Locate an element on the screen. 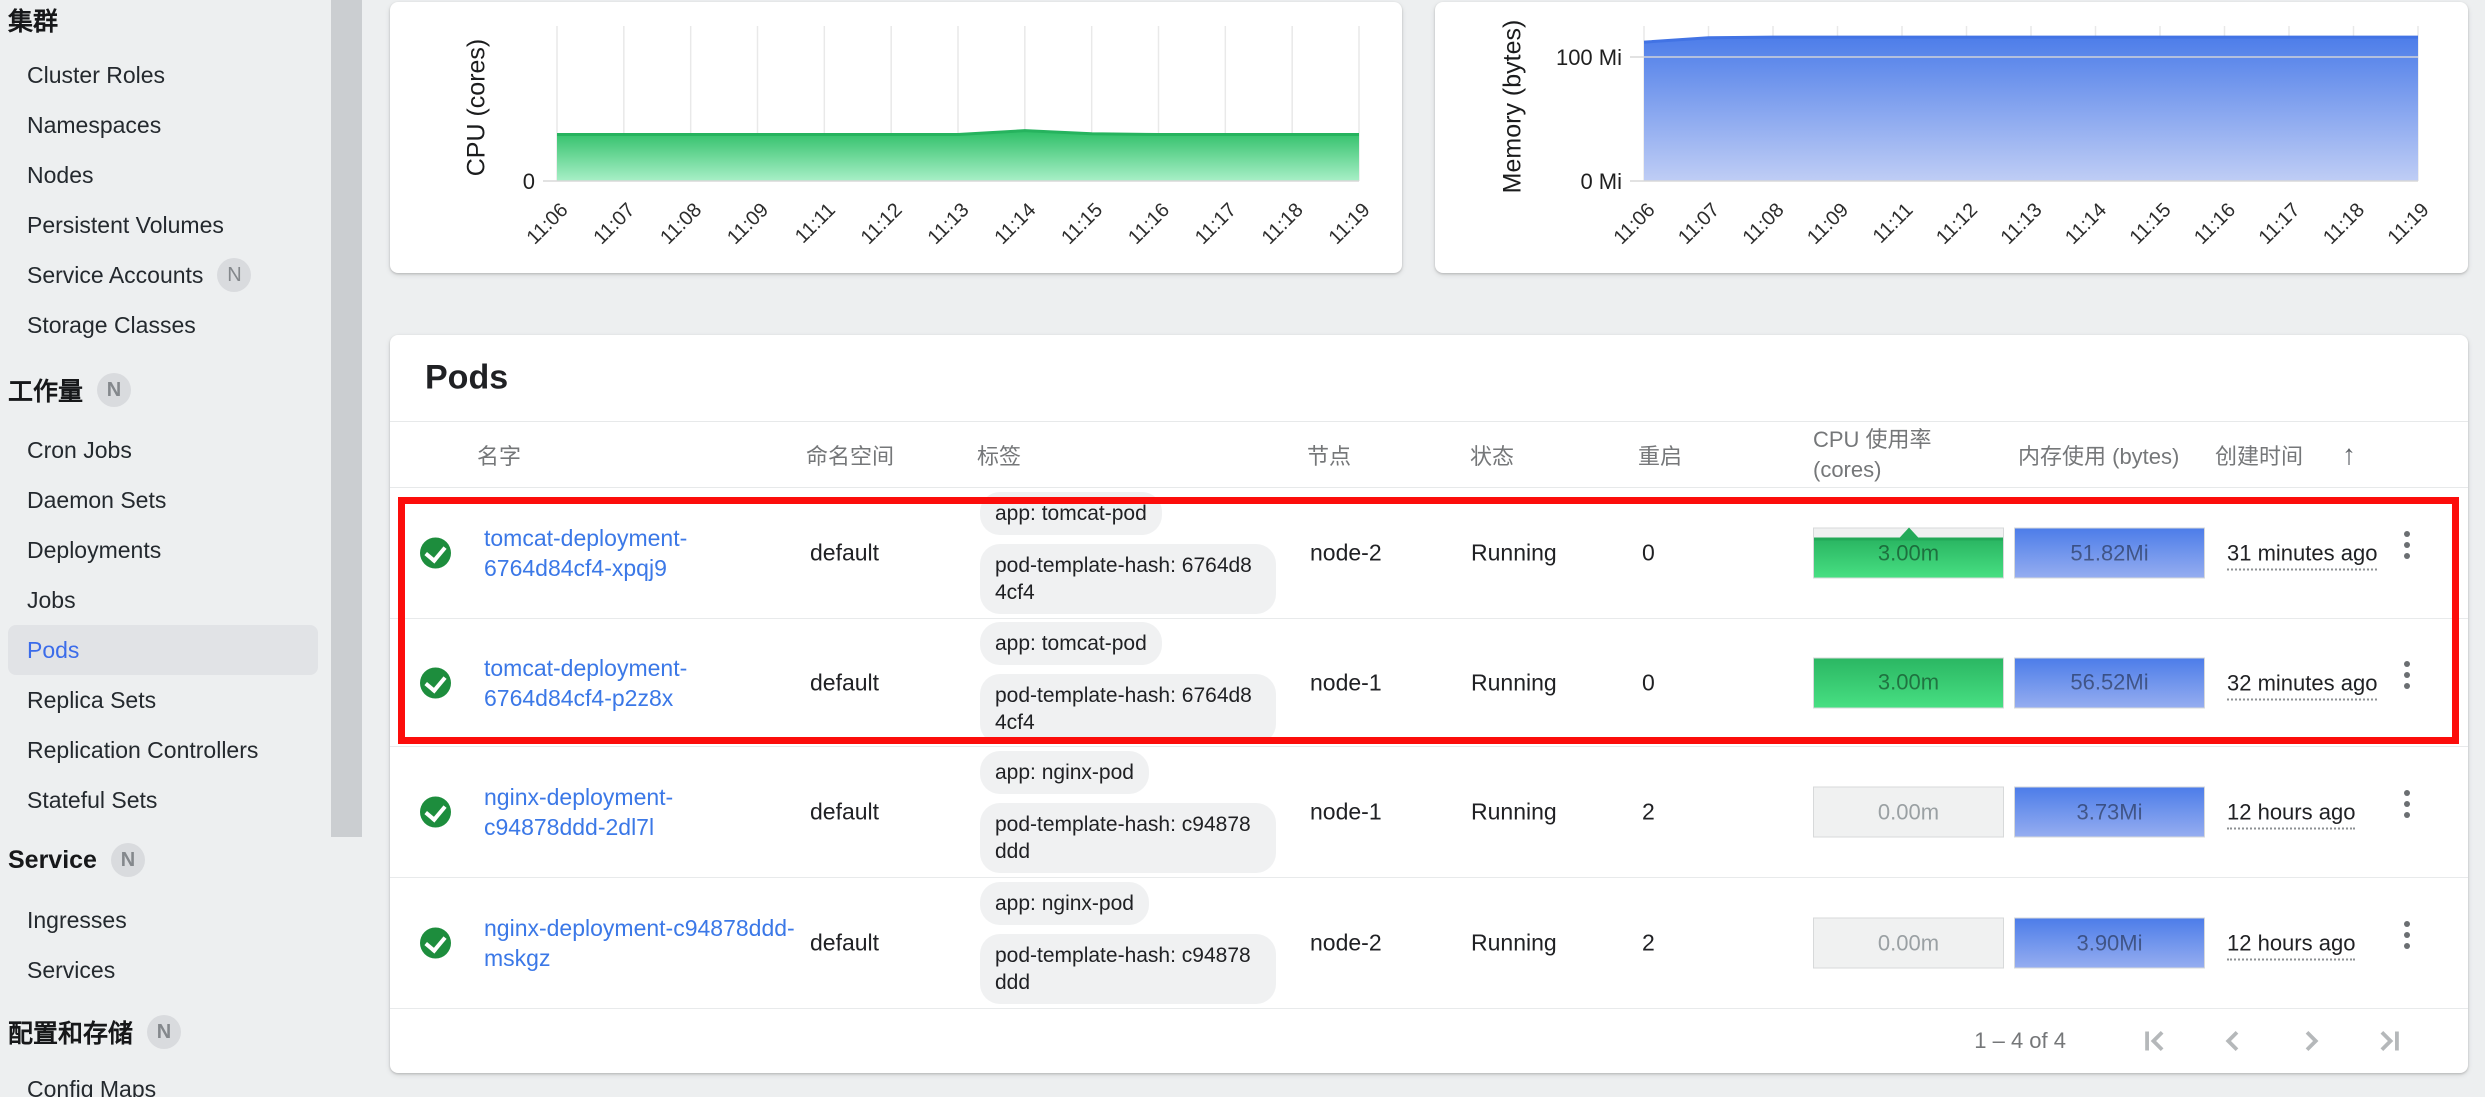  pod-name-line2: mskgz is located at coordinates (517, 958).